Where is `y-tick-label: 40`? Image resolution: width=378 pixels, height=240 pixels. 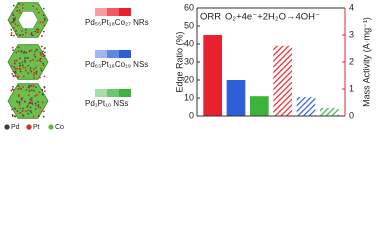
y-tick-label: 40 is located at coordinates (189, 43).